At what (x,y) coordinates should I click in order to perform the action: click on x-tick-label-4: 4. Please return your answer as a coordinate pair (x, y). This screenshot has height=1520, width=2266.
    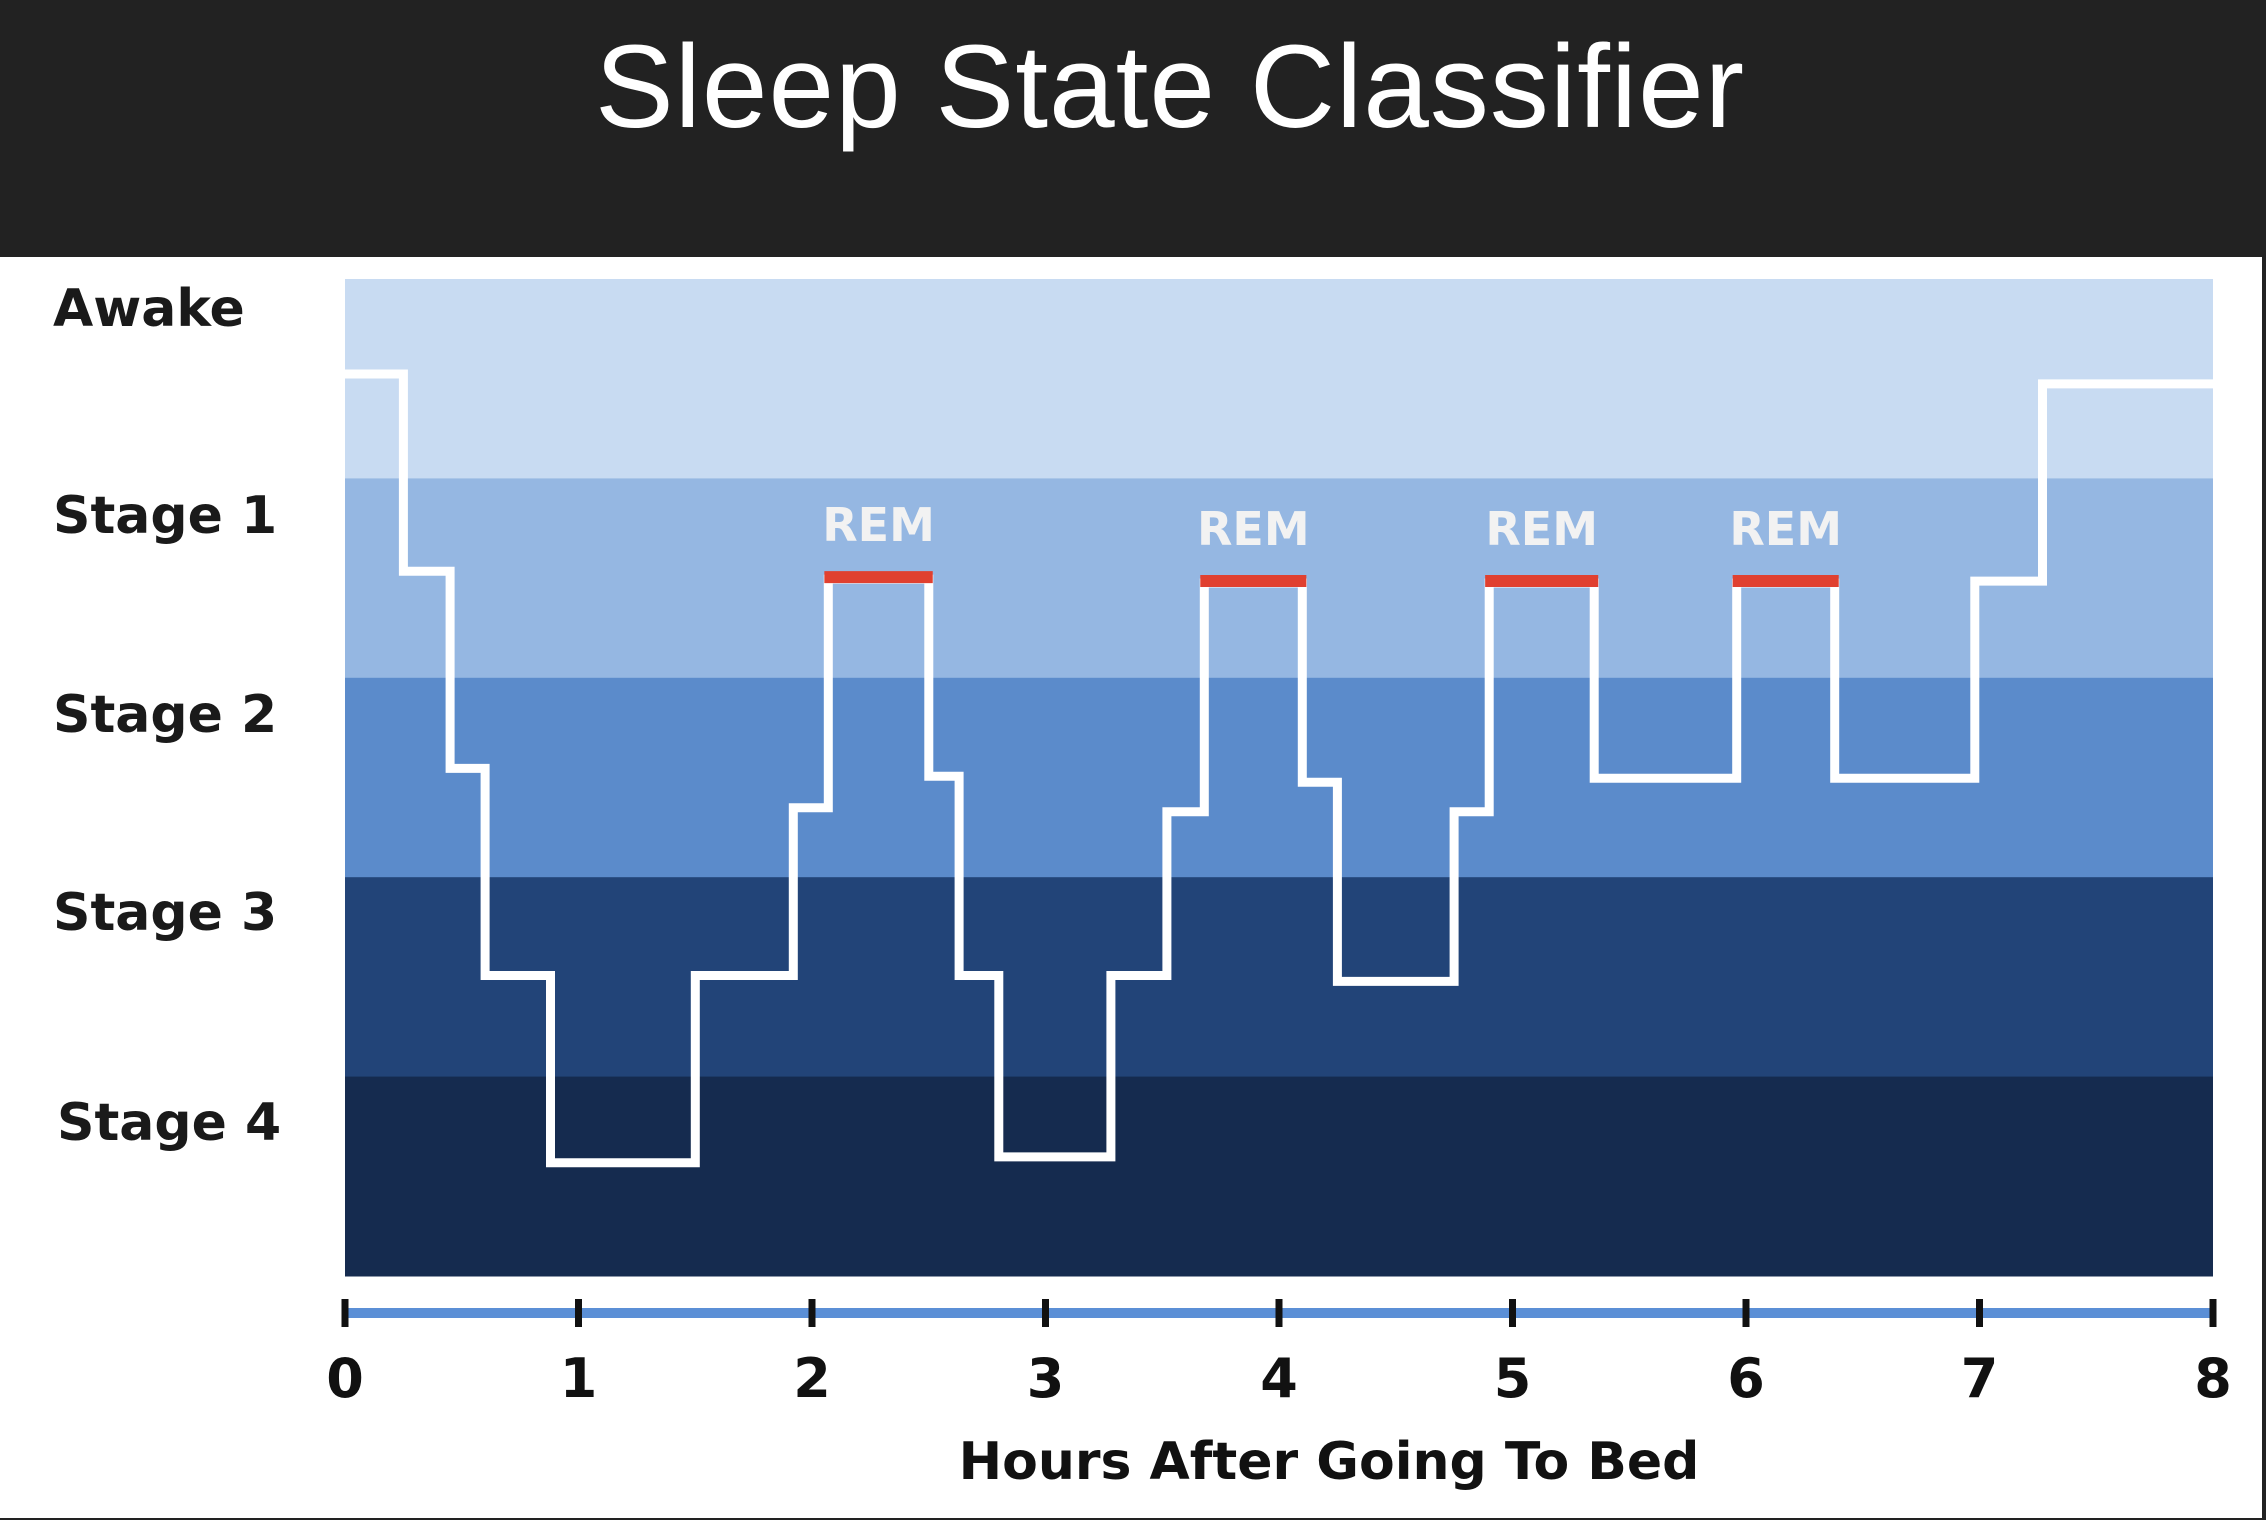
    Looking at the image, I should click on (1279, 1378).